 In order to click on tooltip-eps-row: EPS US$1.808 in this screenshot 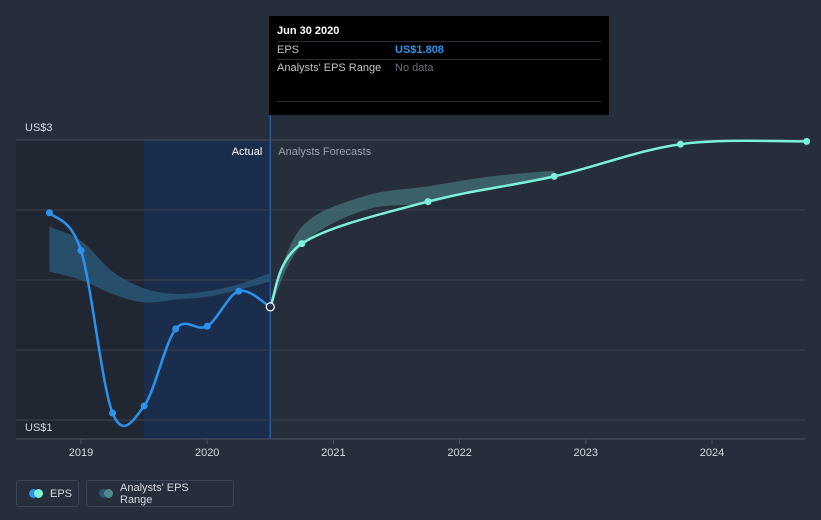, I will do `click(439, 50)`.